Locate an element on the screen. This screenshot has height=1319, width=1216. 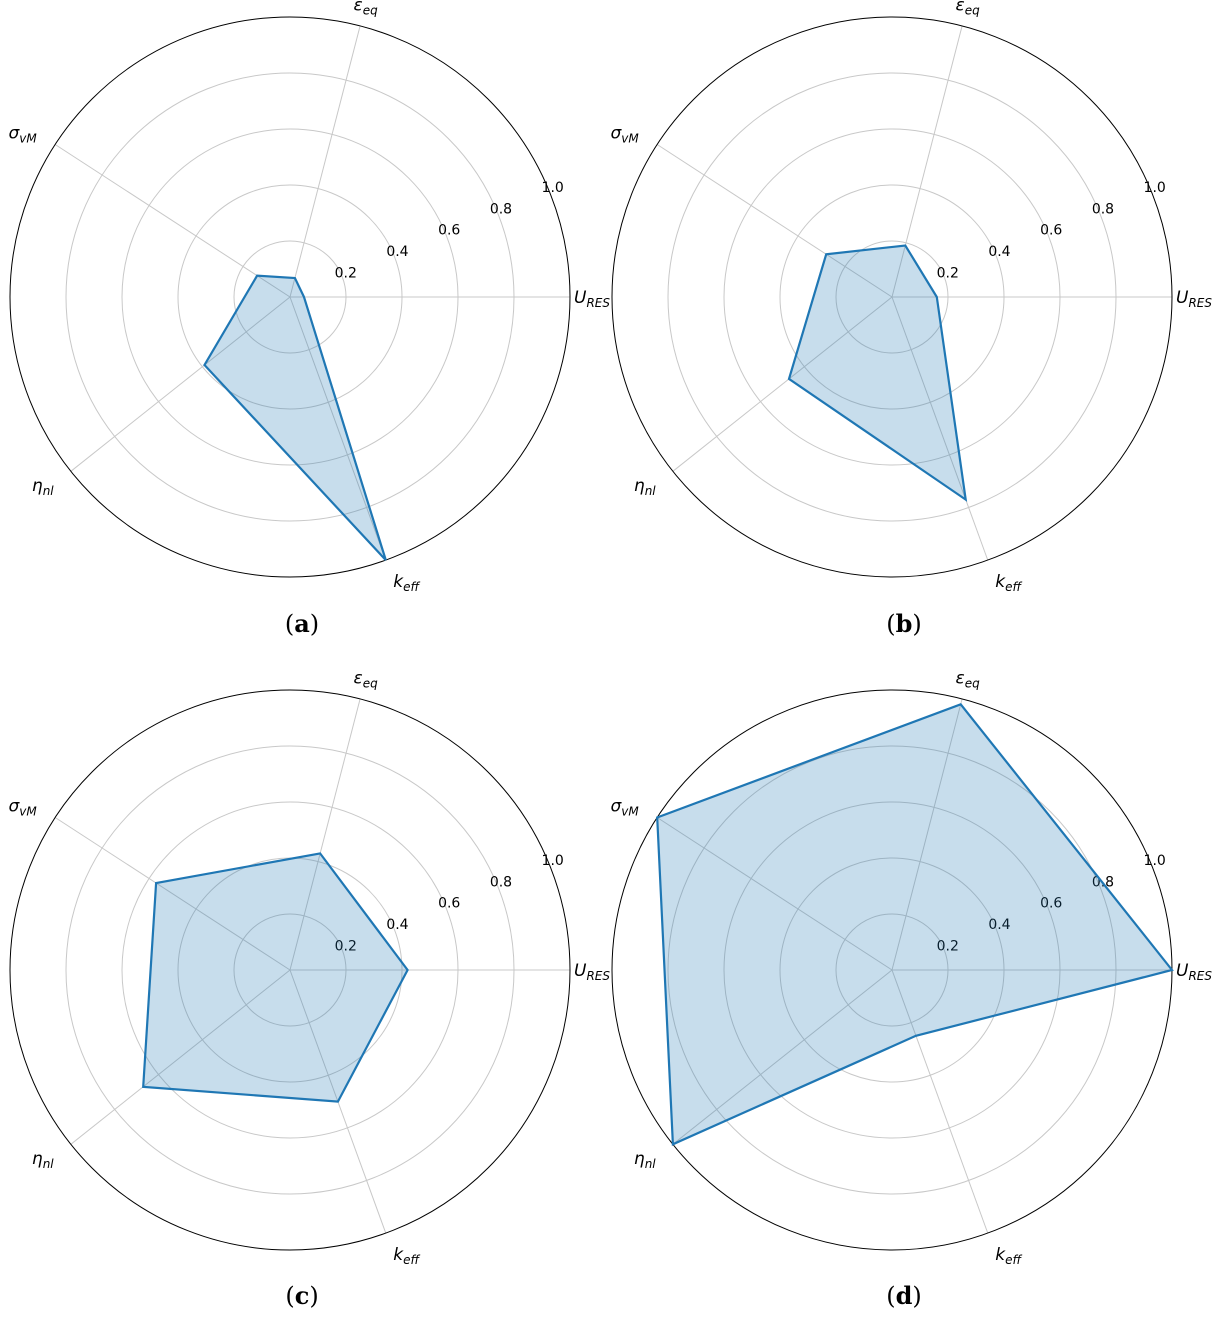
panel-caption: (c) is located at coordinates (301, 1295).